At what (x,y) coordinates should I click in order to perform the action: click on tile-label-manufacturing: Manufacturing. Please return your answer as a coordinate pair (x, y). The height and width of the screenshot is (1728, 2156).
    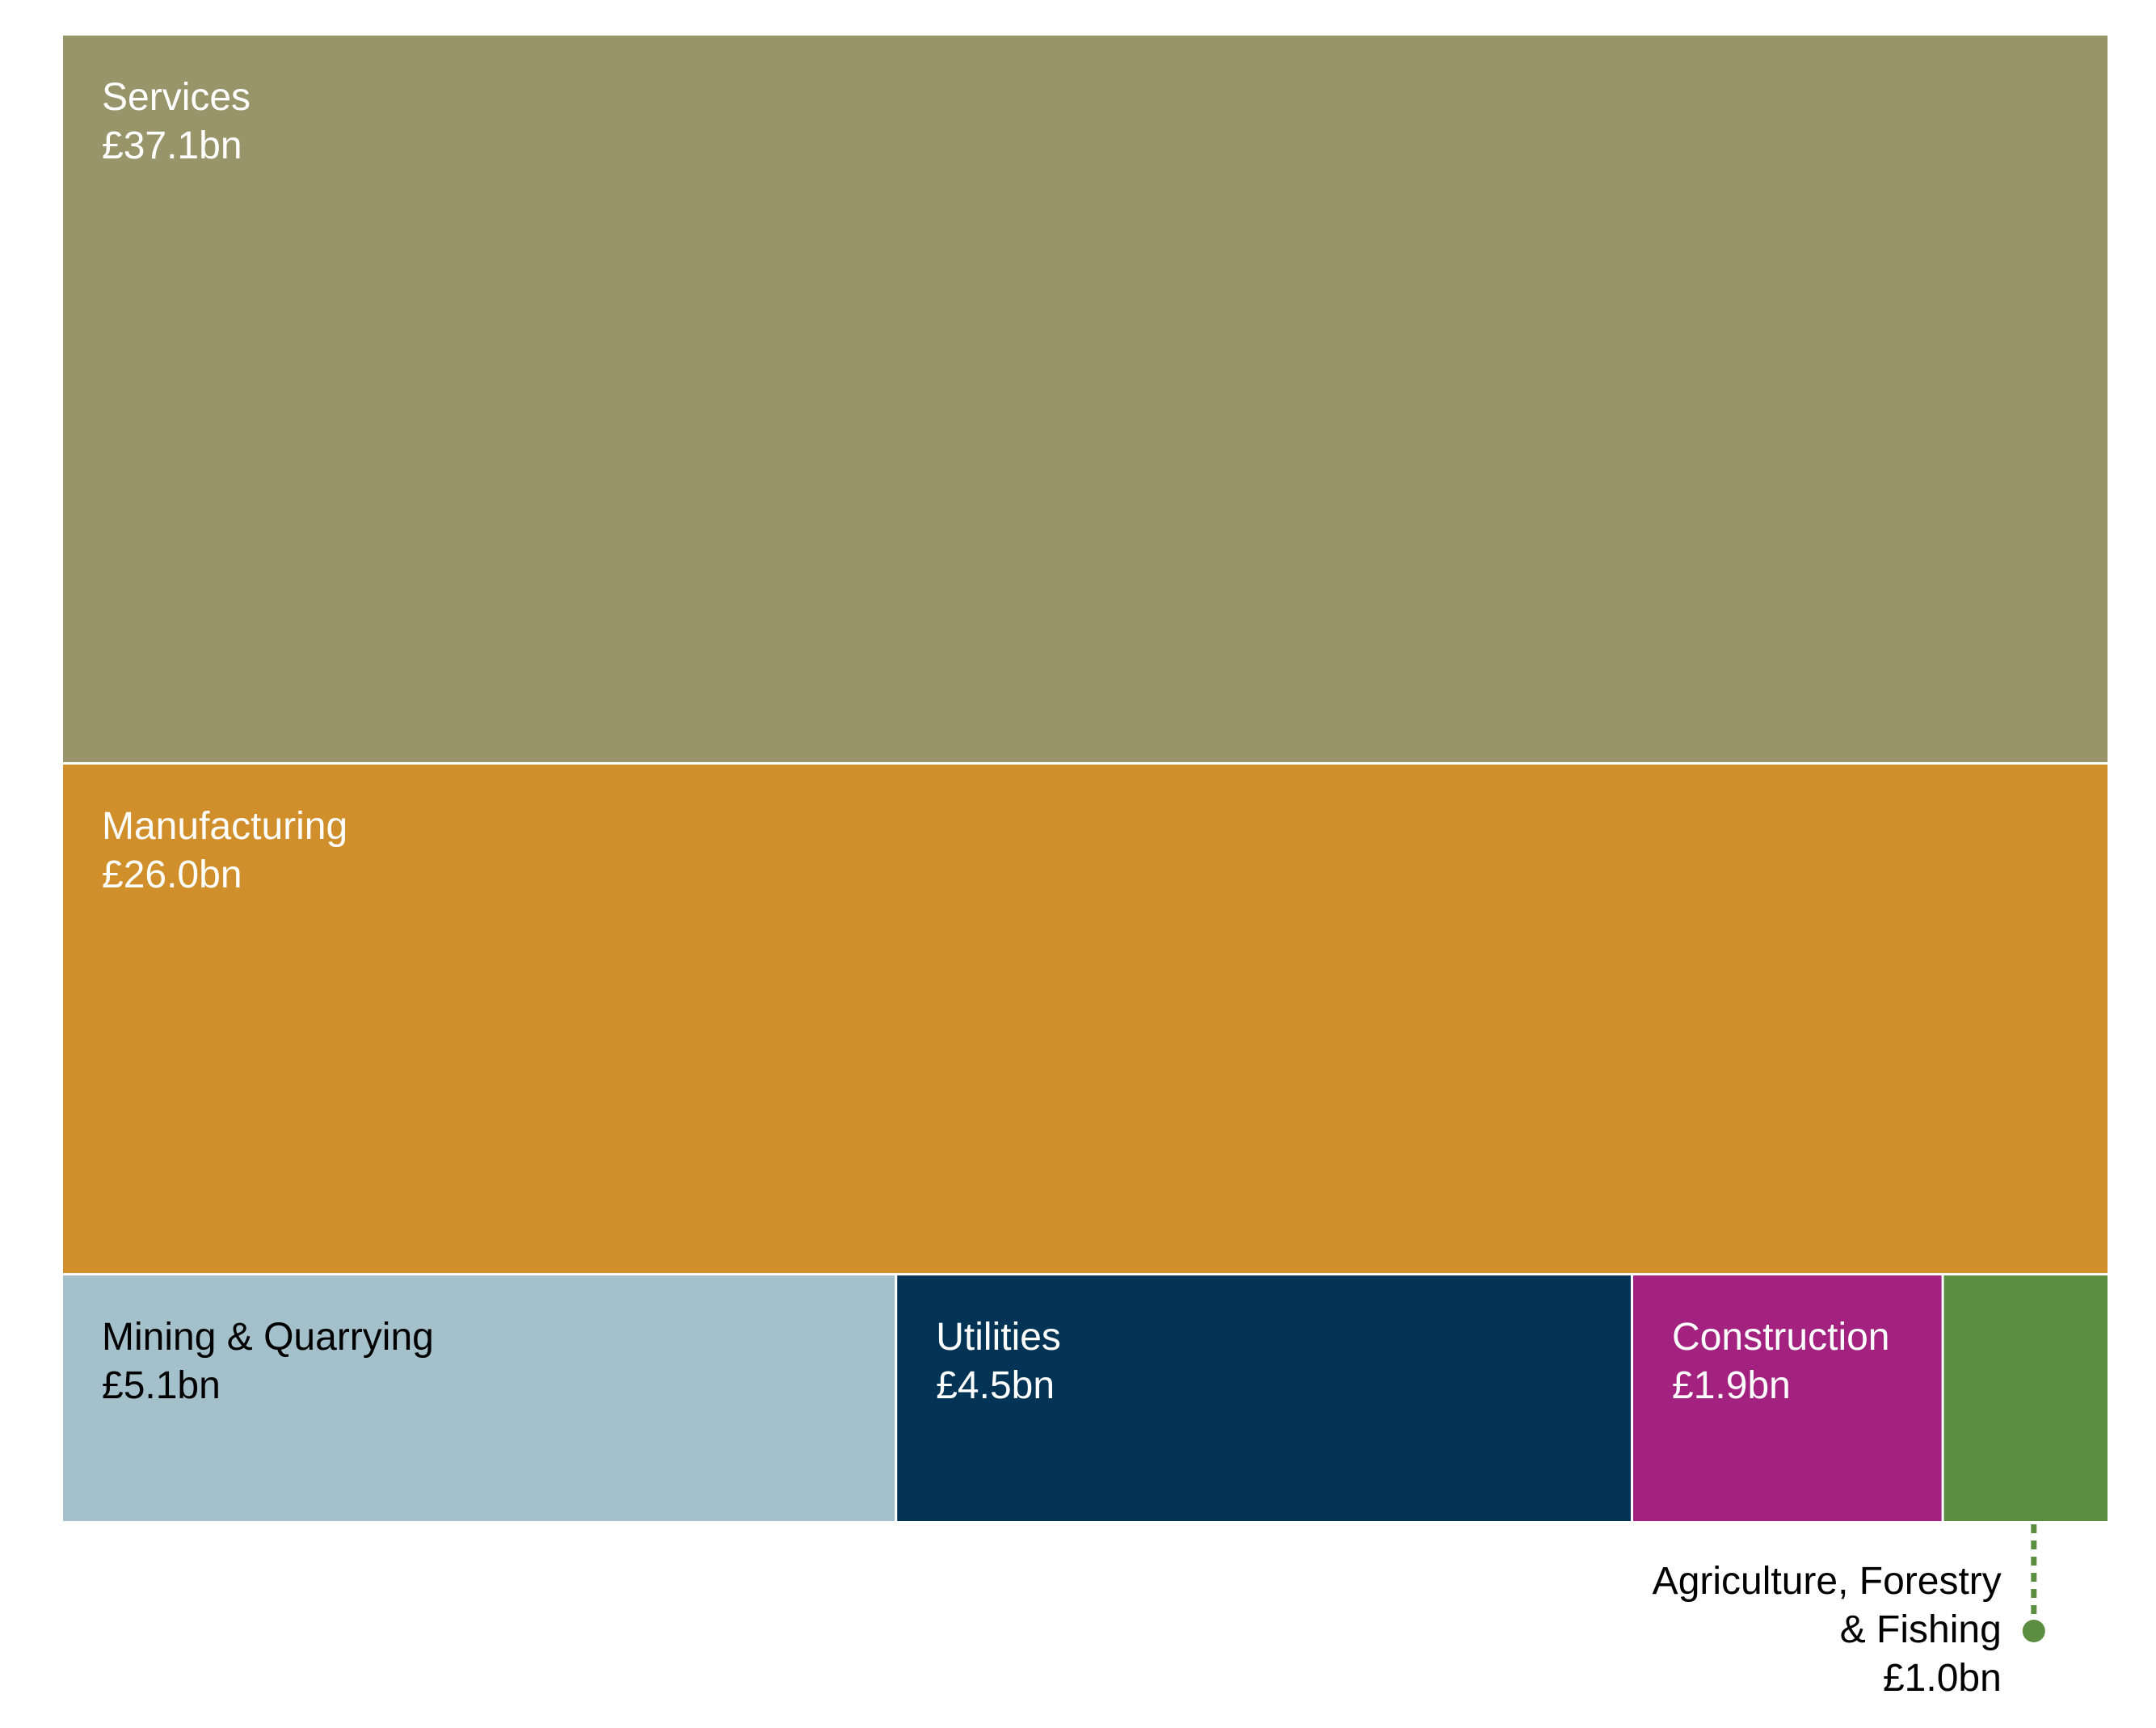
    Looking at the image, I should click on (224, 827).